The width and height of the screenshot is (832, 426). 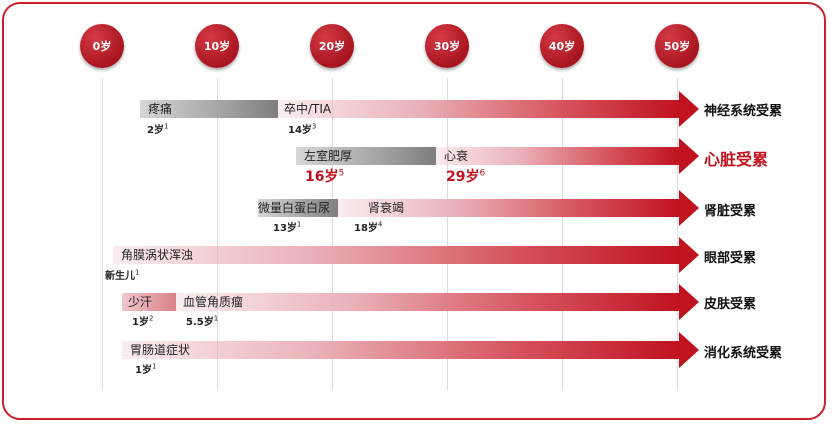 I want to click on skin-arrow-head, so click(x=689, y=302).